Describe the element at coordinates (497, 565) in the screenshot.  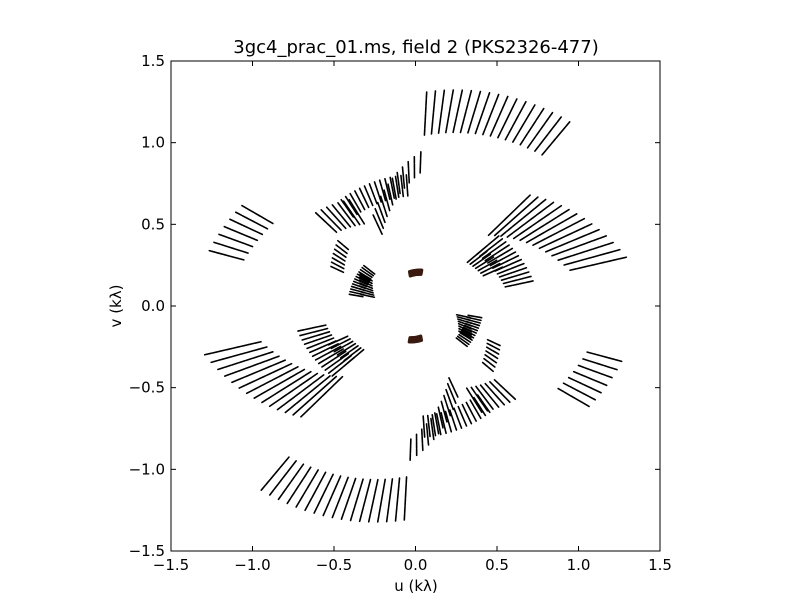
I see `x-tick-label: 0.5` at that location.